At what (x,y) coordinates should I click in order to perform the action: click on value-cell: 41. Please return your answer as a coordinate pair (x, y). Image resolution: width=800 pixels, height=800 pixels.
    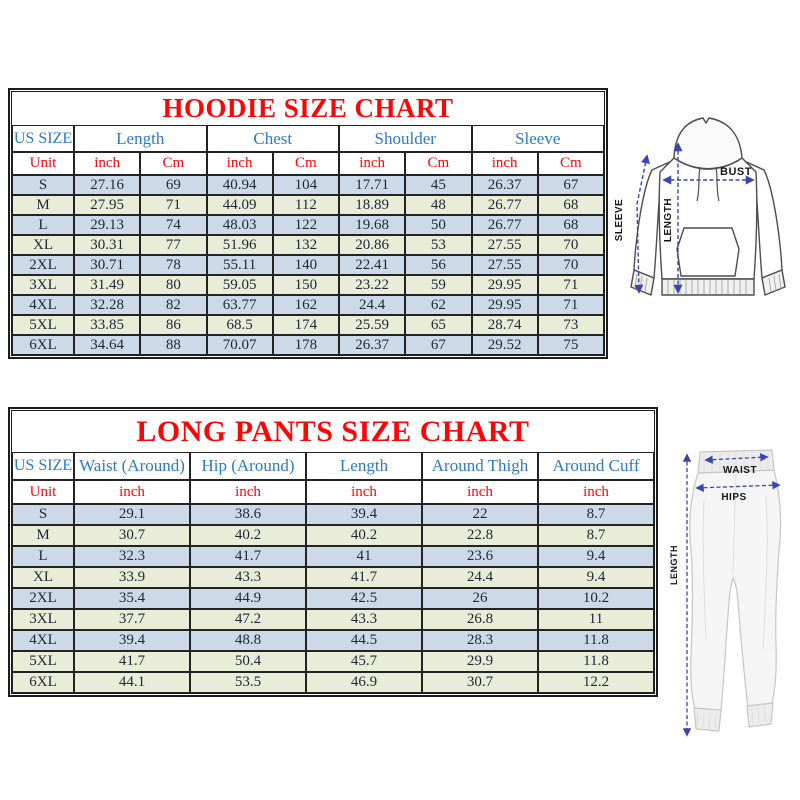
    Looking at the image, I should click on (364, 556).